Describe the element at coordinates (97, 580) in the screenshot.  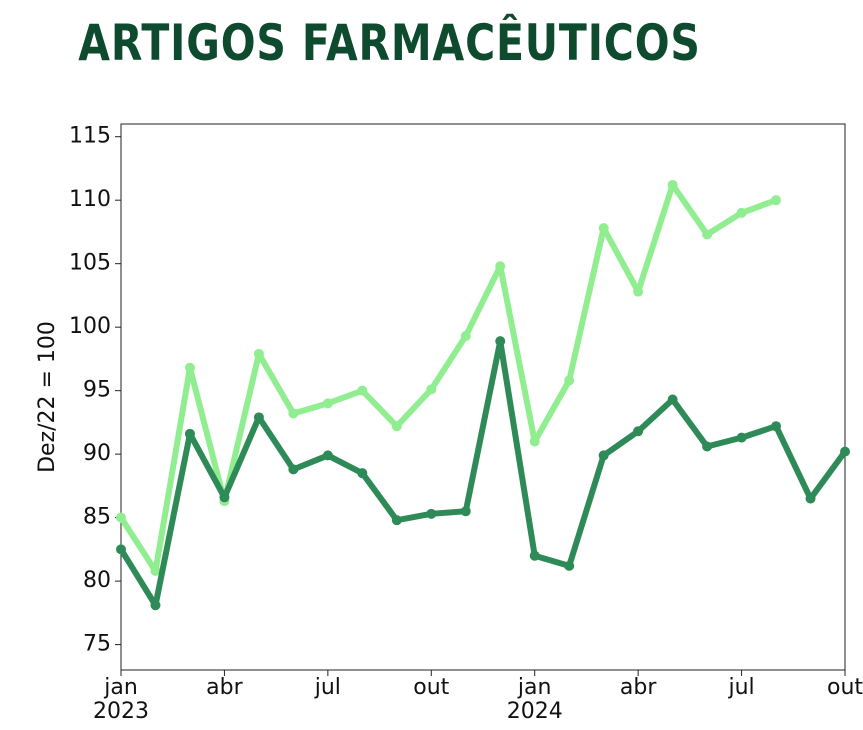
I see `y-tick-label: 80` at that location.